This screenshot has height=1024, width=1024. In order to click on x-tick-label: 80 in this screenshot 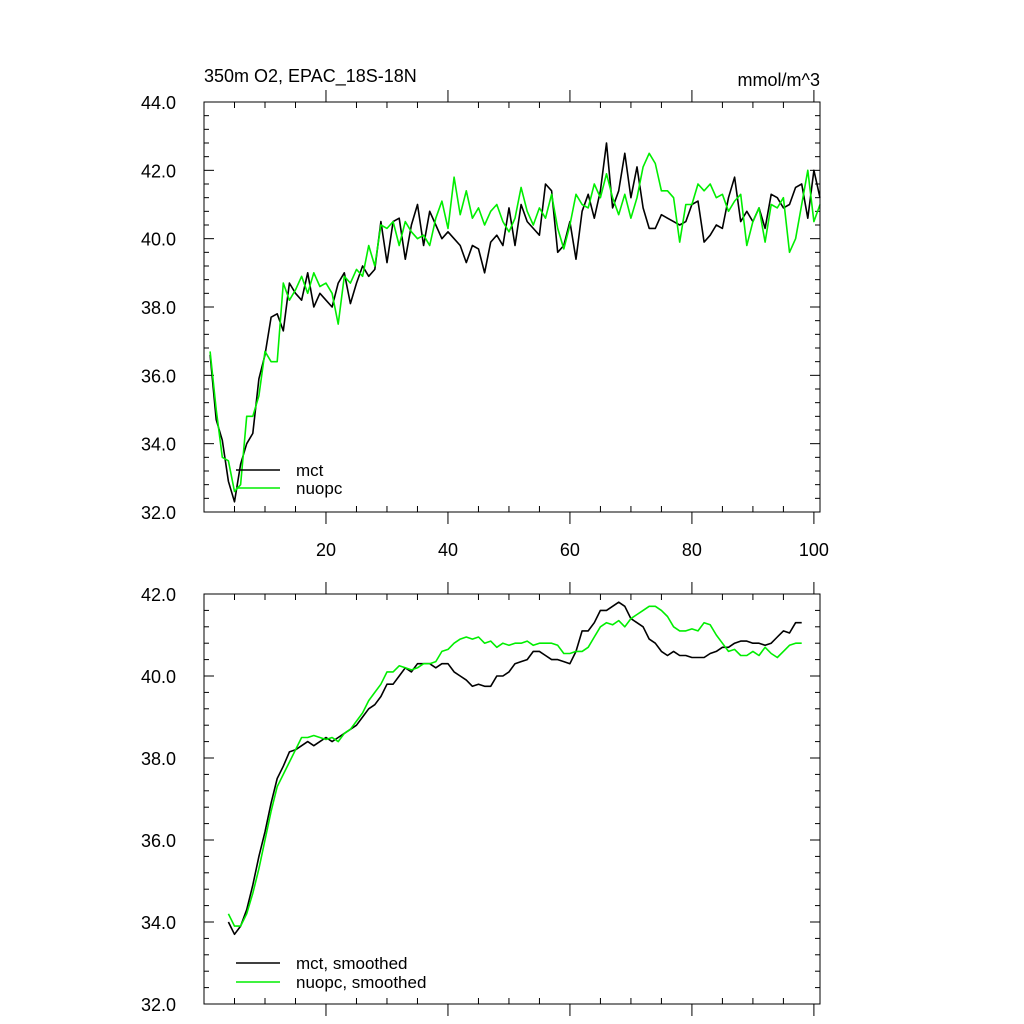, I will do `click(692, 550)`.